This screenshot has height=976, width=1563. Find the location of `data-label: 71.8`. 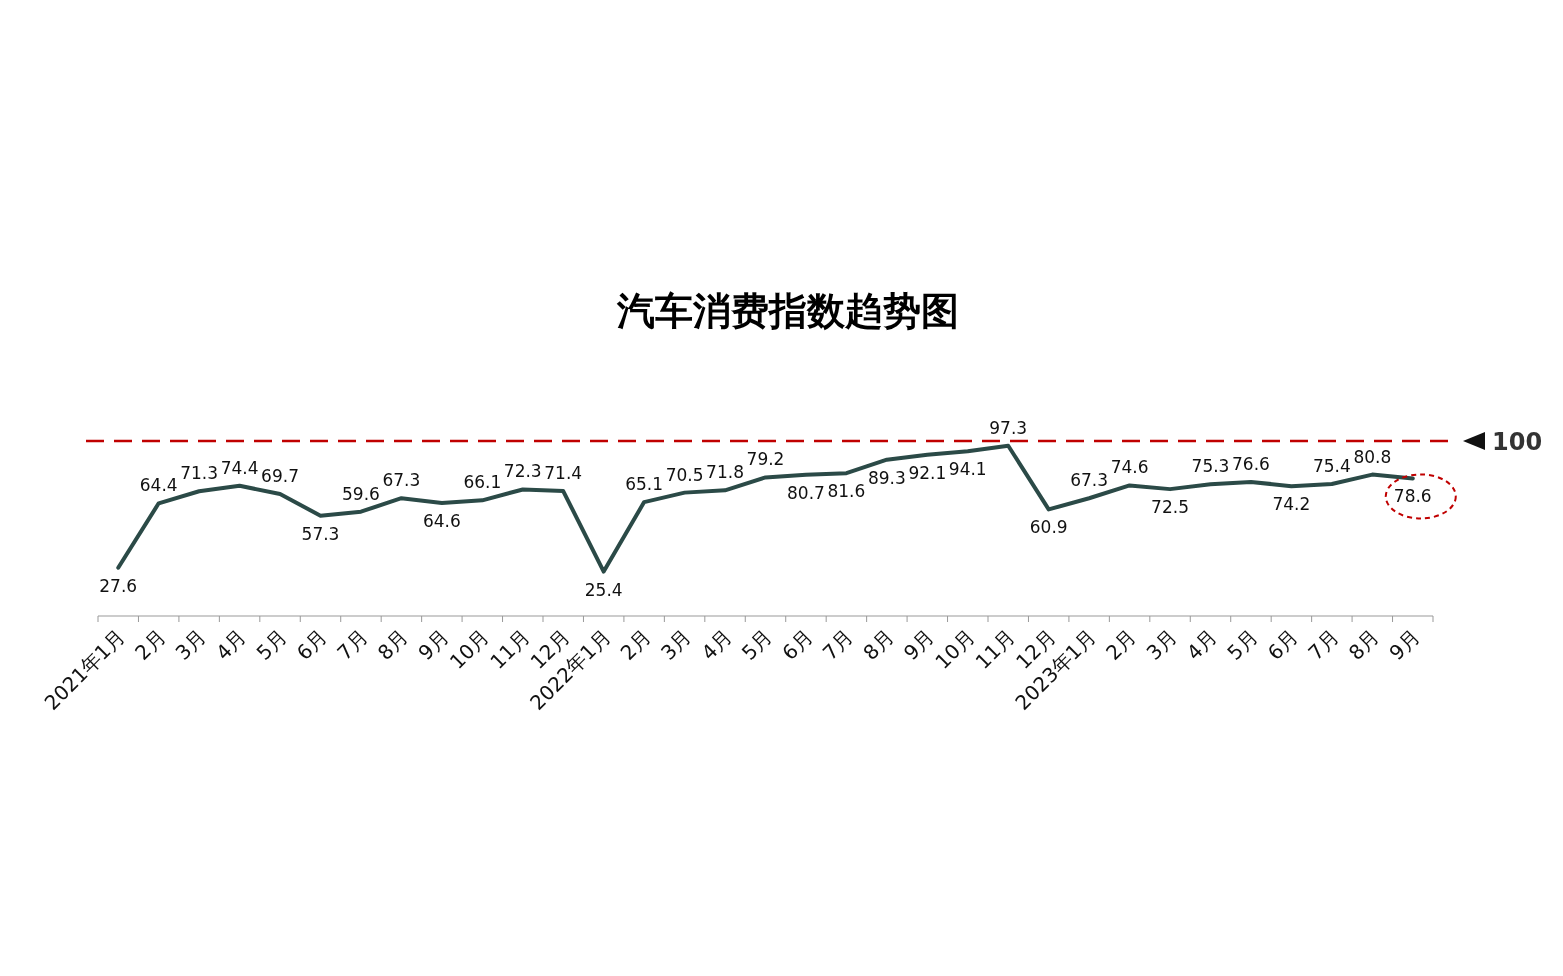

data-label: 71.8 is located at coordinates (725, 472).